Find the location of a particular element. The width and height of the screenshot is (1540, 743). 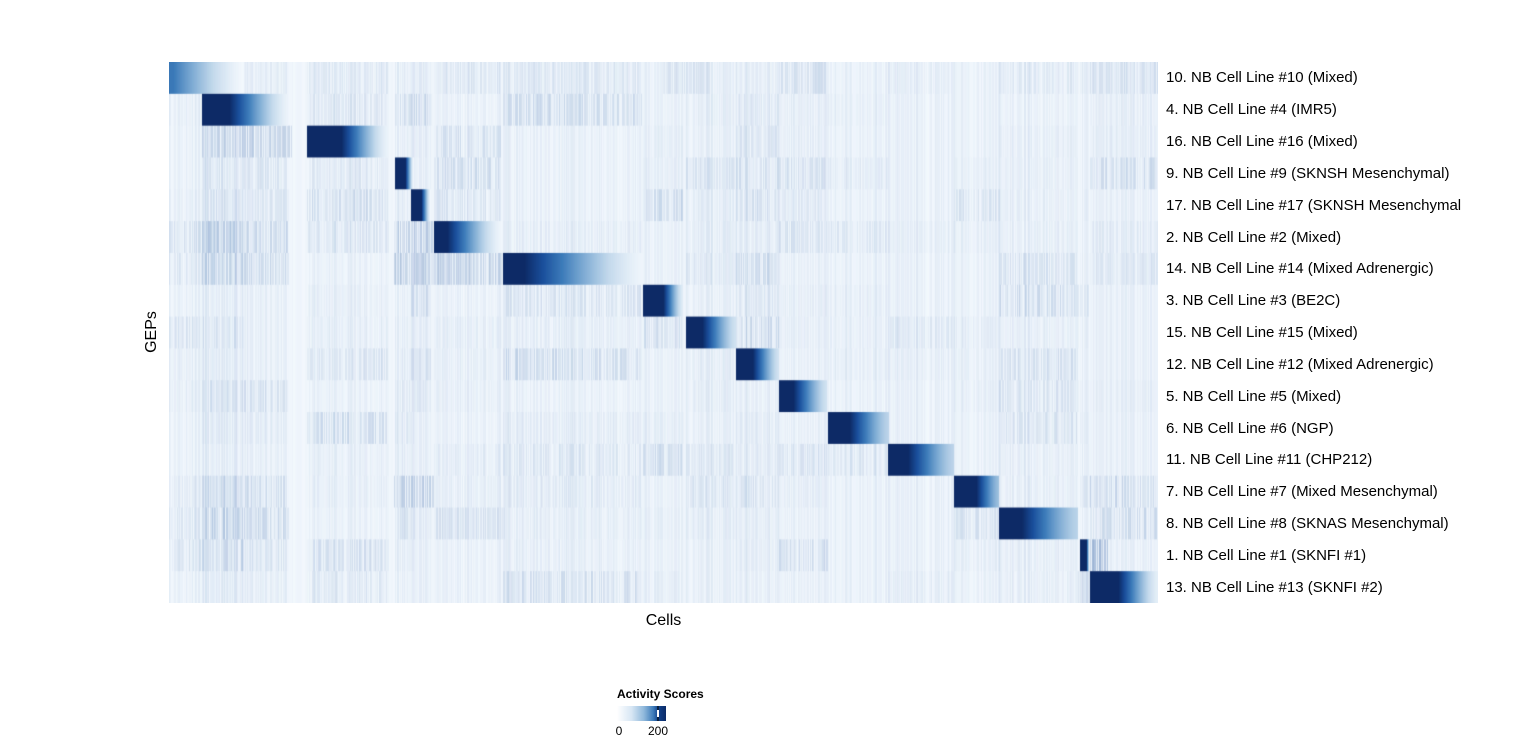

row-label: 7. NB Cell Line #7 (Mixed Mesenchymal) is located at coordinates (1302, 492).